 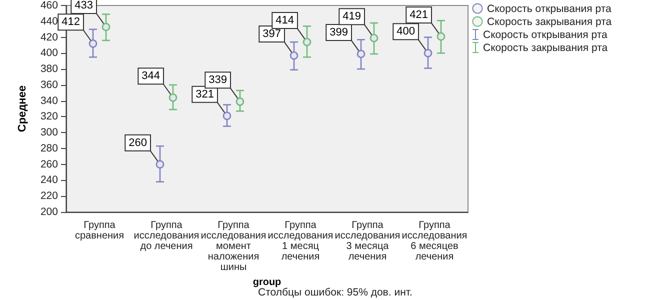 I want to click on text: Скорость открывания рта, so click(x=549, y=8).